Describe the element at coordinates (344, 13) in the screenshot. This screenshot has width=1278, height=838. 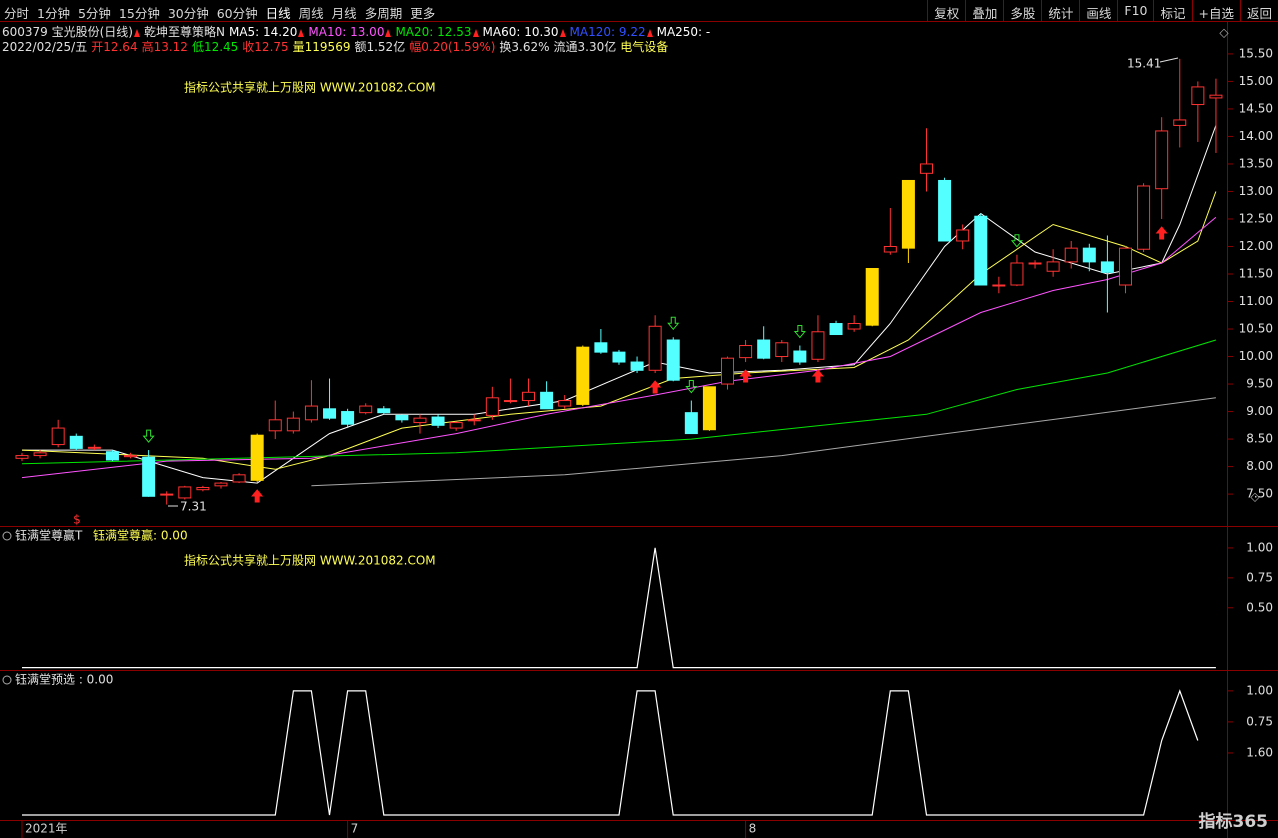
I see `period-tab: 月线` at that location.